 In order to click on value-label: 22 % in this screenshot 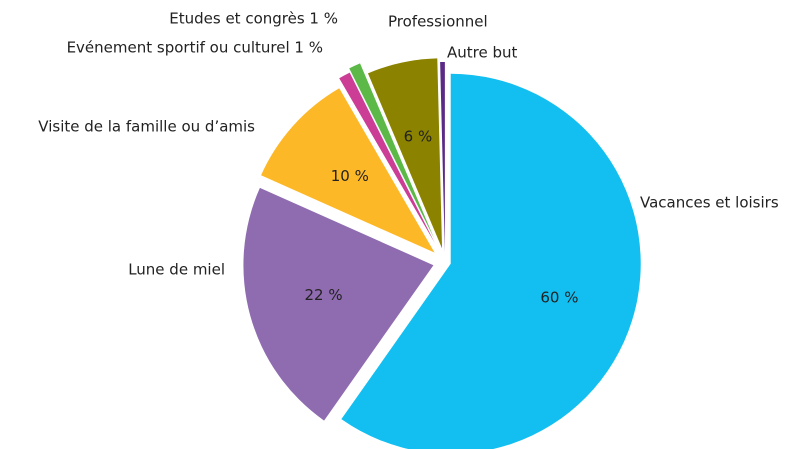, I will do `click(323, 295)`.